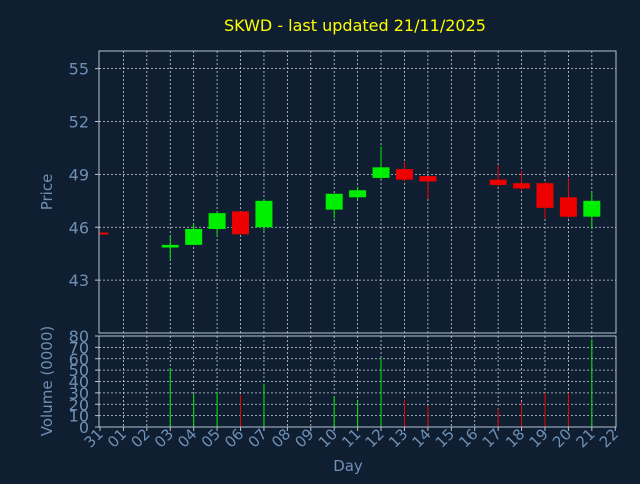  I want to click on price-y-tick-label: 55, so click(79, 69).